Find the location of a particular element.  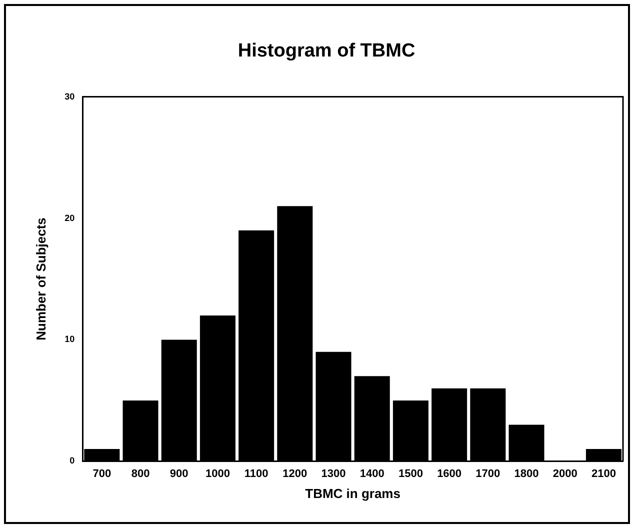

y-tick-label: 20 is located at coordinates (69, 217).